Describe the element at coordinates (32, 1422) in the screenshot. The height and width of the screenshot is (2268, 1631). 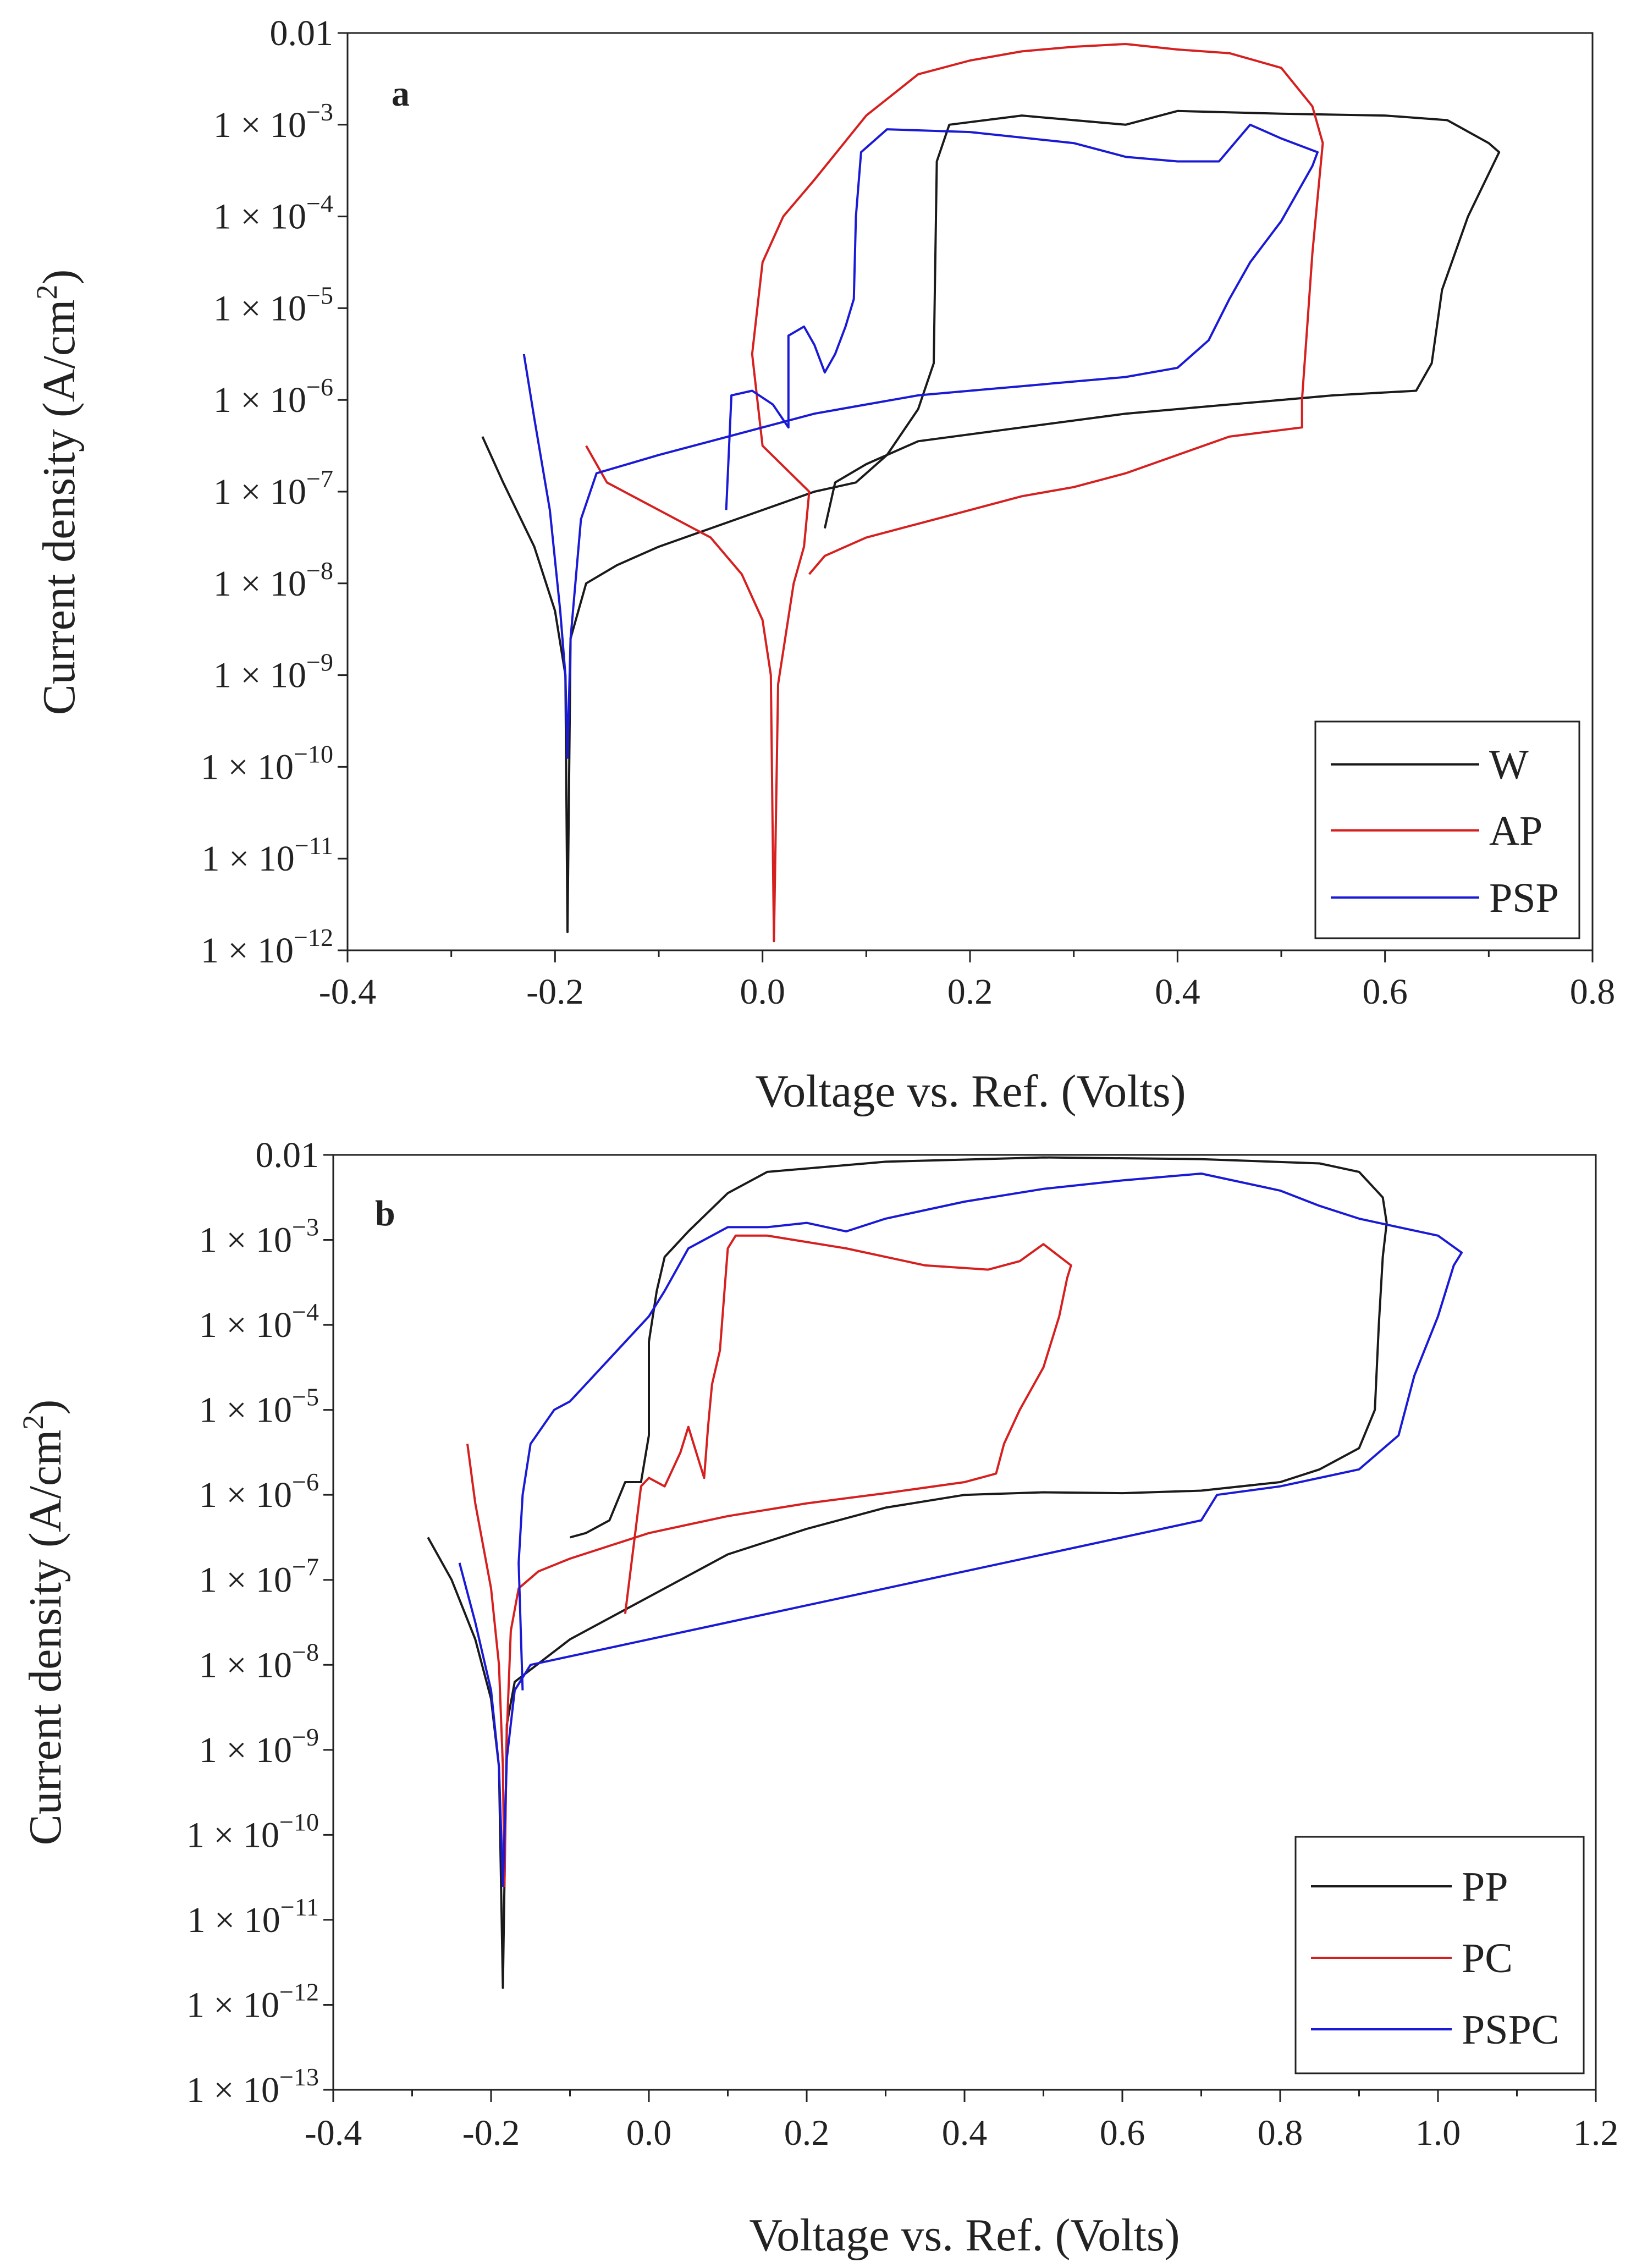
I see `y-axis-title-b-sup: 2` at that location.